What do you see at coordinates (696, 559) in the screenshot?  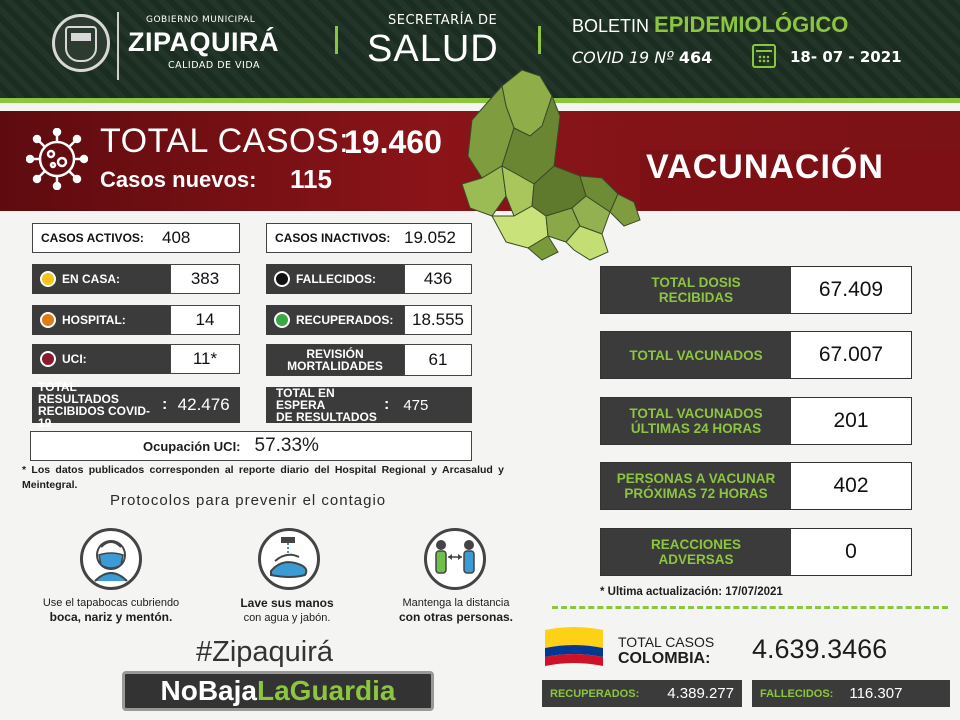 I see `adverse-reactions-label-2: ADVERSAS` at bounding box center [696, 559].